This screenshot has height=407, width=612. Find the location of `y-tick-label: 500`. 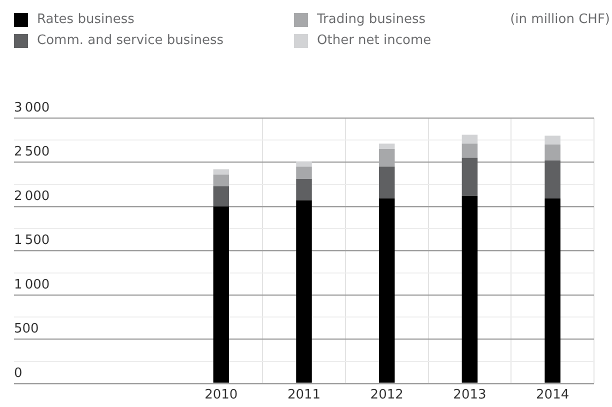

y-tick-label: 500 is located at coordinates (26, 329).